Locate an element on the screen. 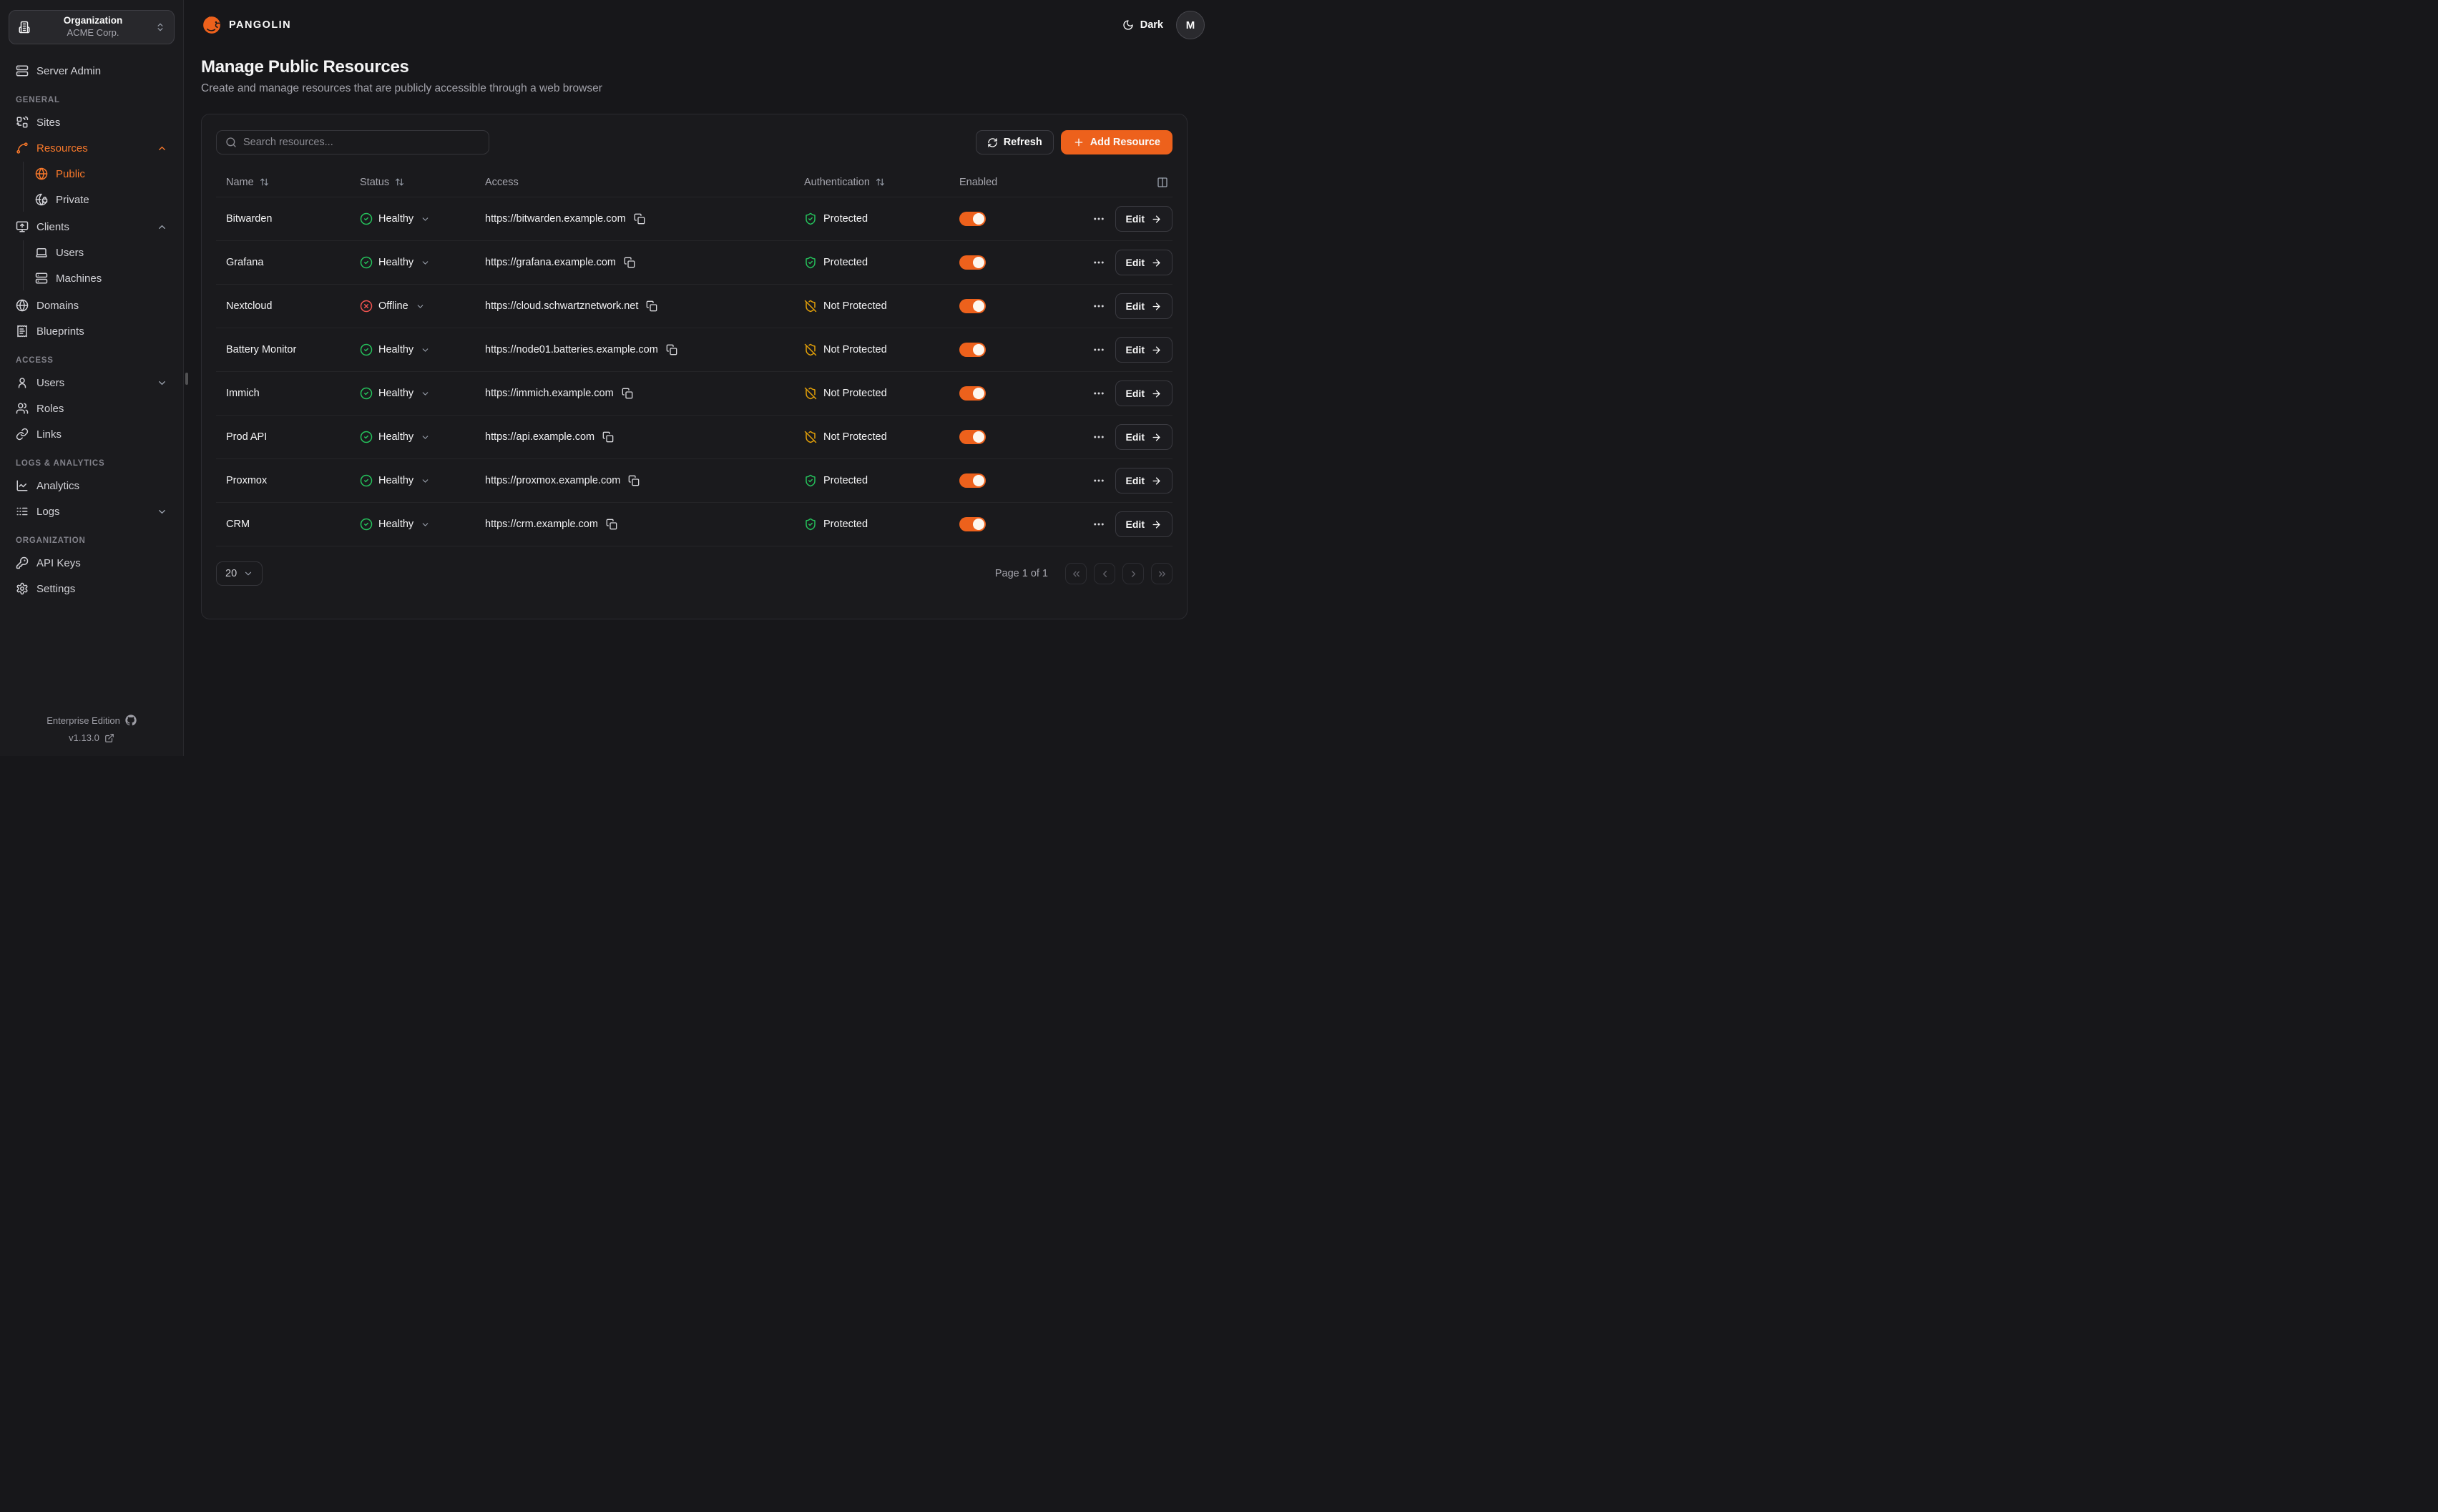 Image resolution: width=2438 pixels, height=1512 pixels. sidebar-item-private: Private is located at coordinates (101, 199).